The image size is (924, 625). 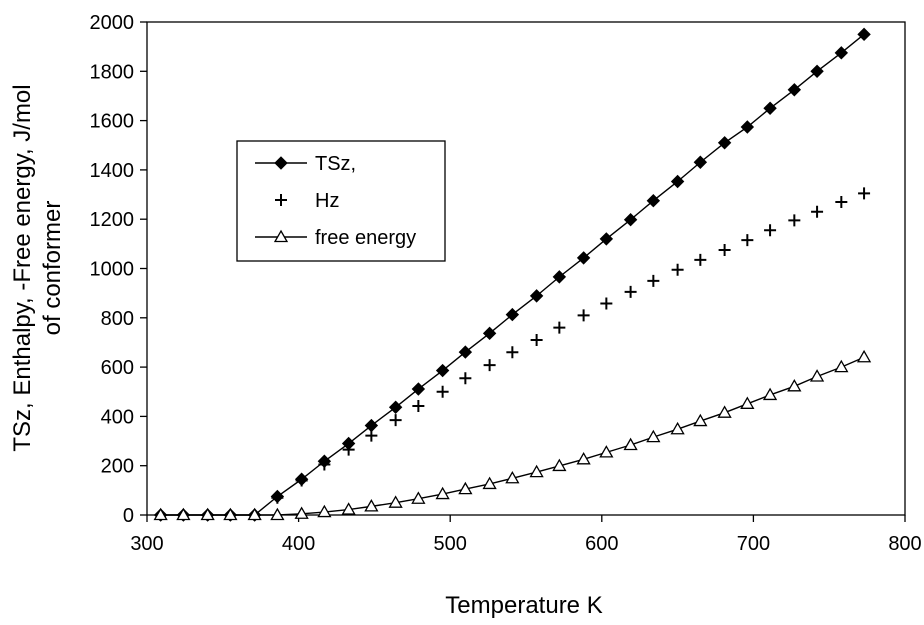 I want to click on y-tick-label: 800, so click(x=117, y=319).